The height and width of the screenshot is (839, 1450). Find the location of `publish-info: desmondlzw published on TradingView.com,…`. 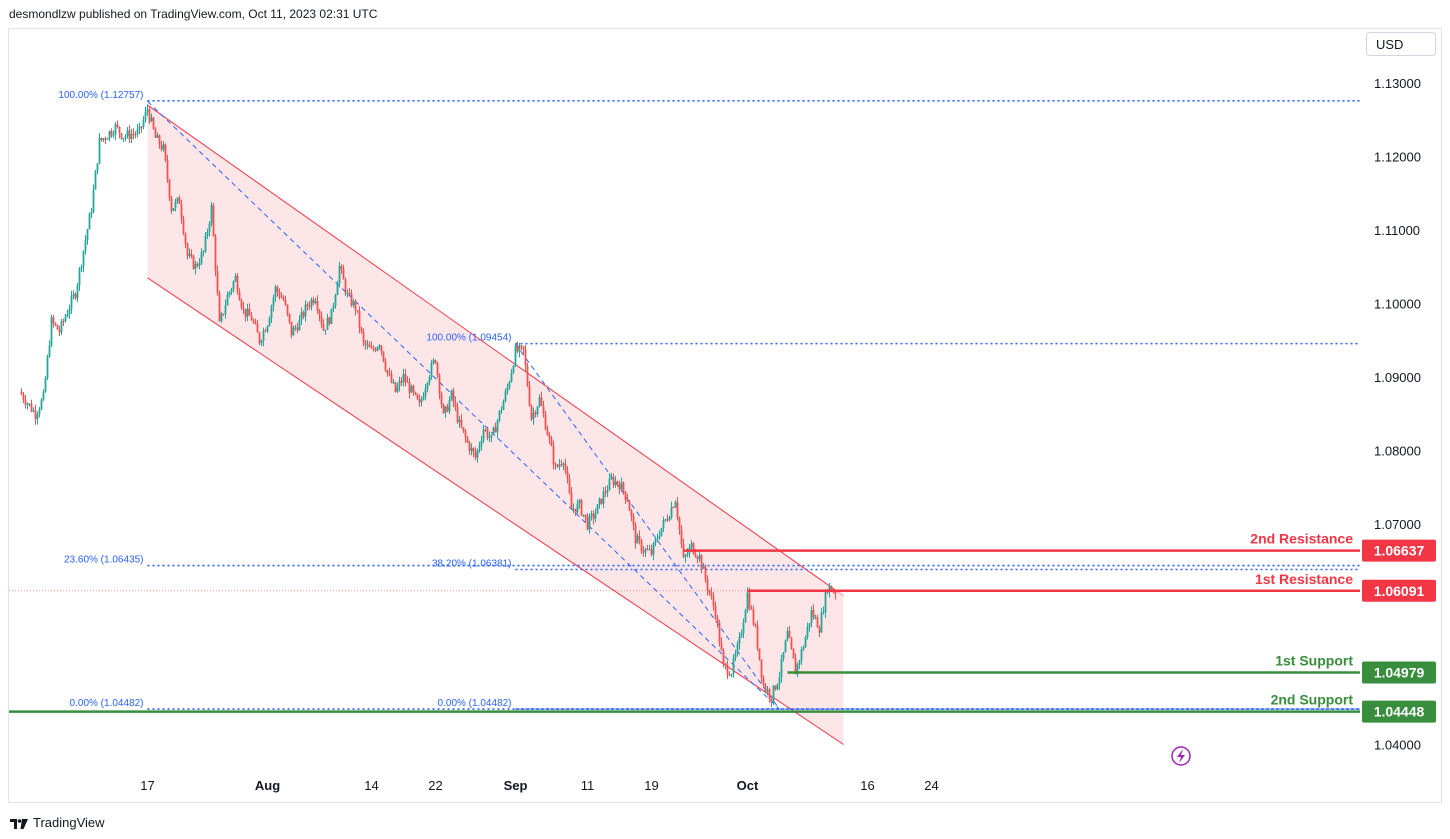

publish-info: desmondlzw published on TradingView.com,… is located at coordinates (193, 14).